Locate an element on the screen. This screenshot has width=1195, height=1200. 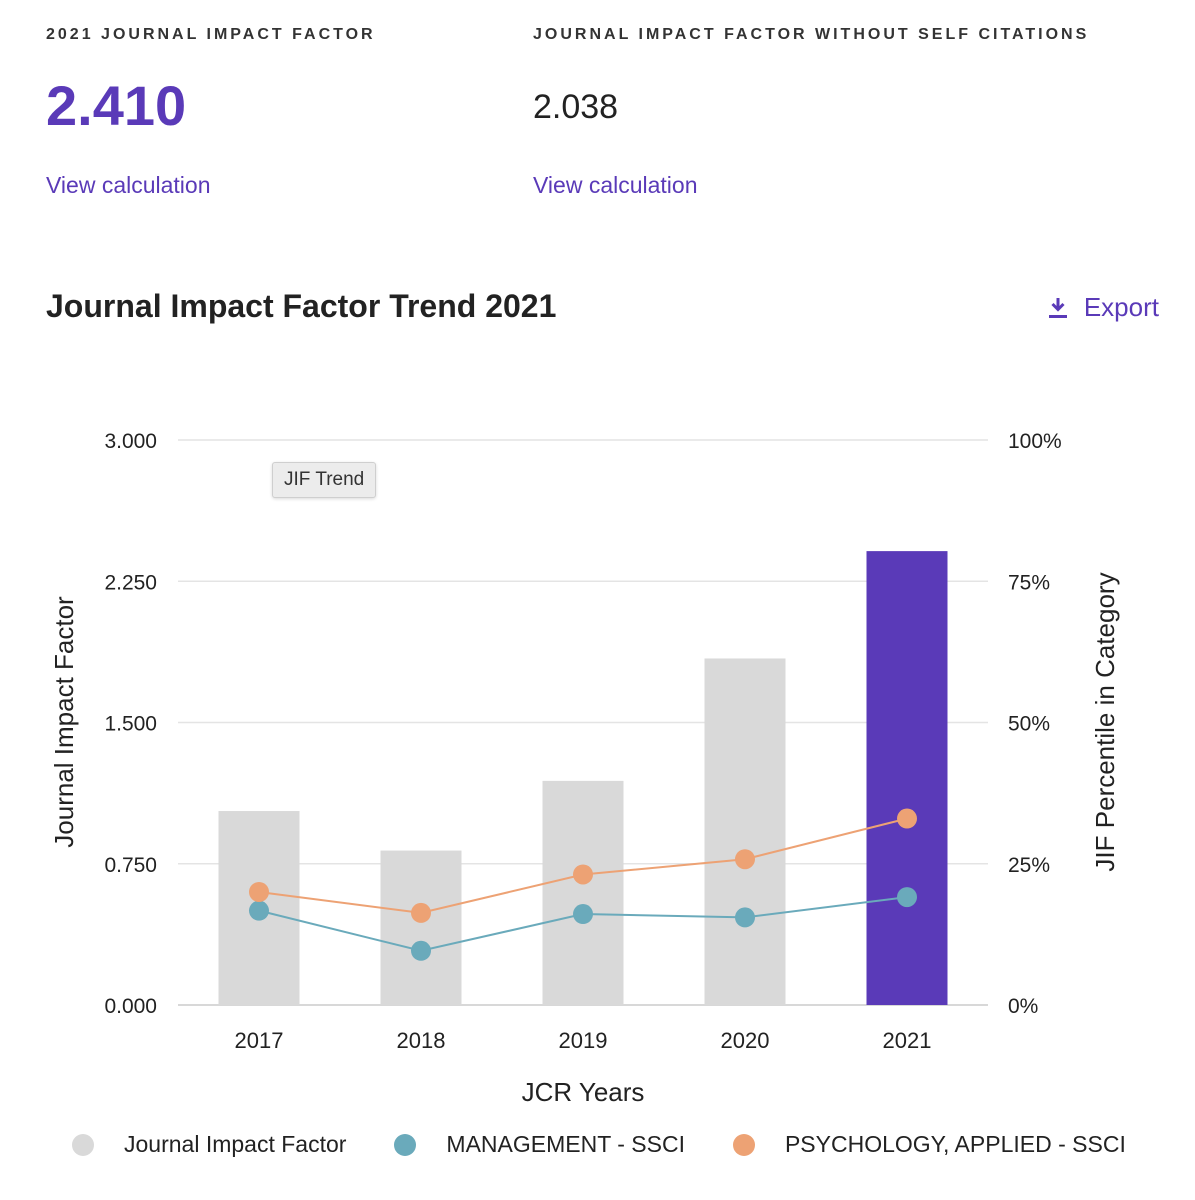
bar-2020 is located at coordinates (745, 831).